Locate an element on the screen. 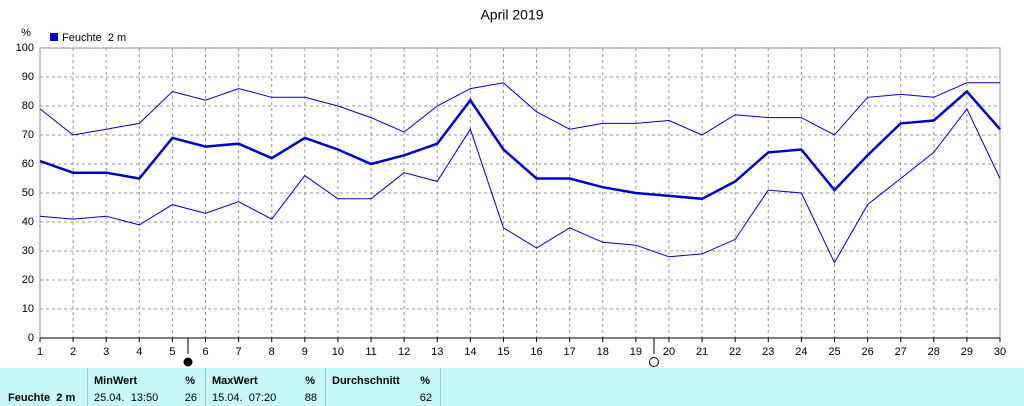 Image resolution: width=1024 pixels, height=406 pixels. x-tick-label: 26 is located at coordinates (867, 352).